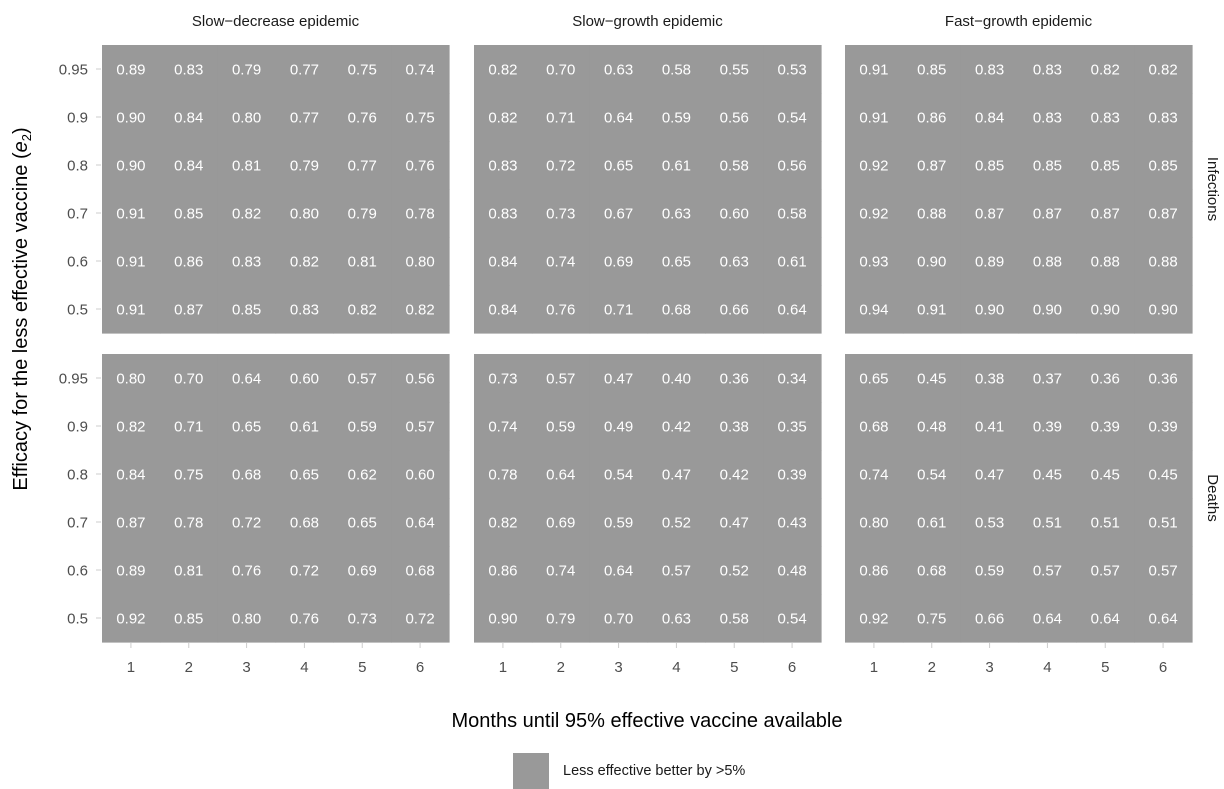  What do you see at coordinates (989, 379) in the screenshot?
I see `cell-value-label: 0.38` at bounding box center [989, 379].